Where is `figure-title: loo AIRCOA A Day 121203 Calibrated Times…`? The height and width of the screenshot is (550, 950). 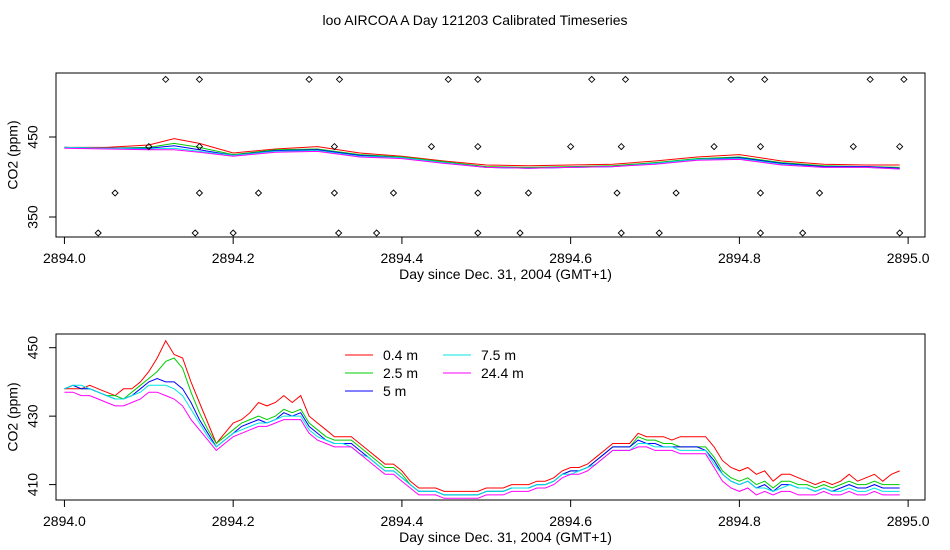
figure-title: loo AIRCOA A Day 121203 Calibrated Times… is located at coordinates (474, 20).